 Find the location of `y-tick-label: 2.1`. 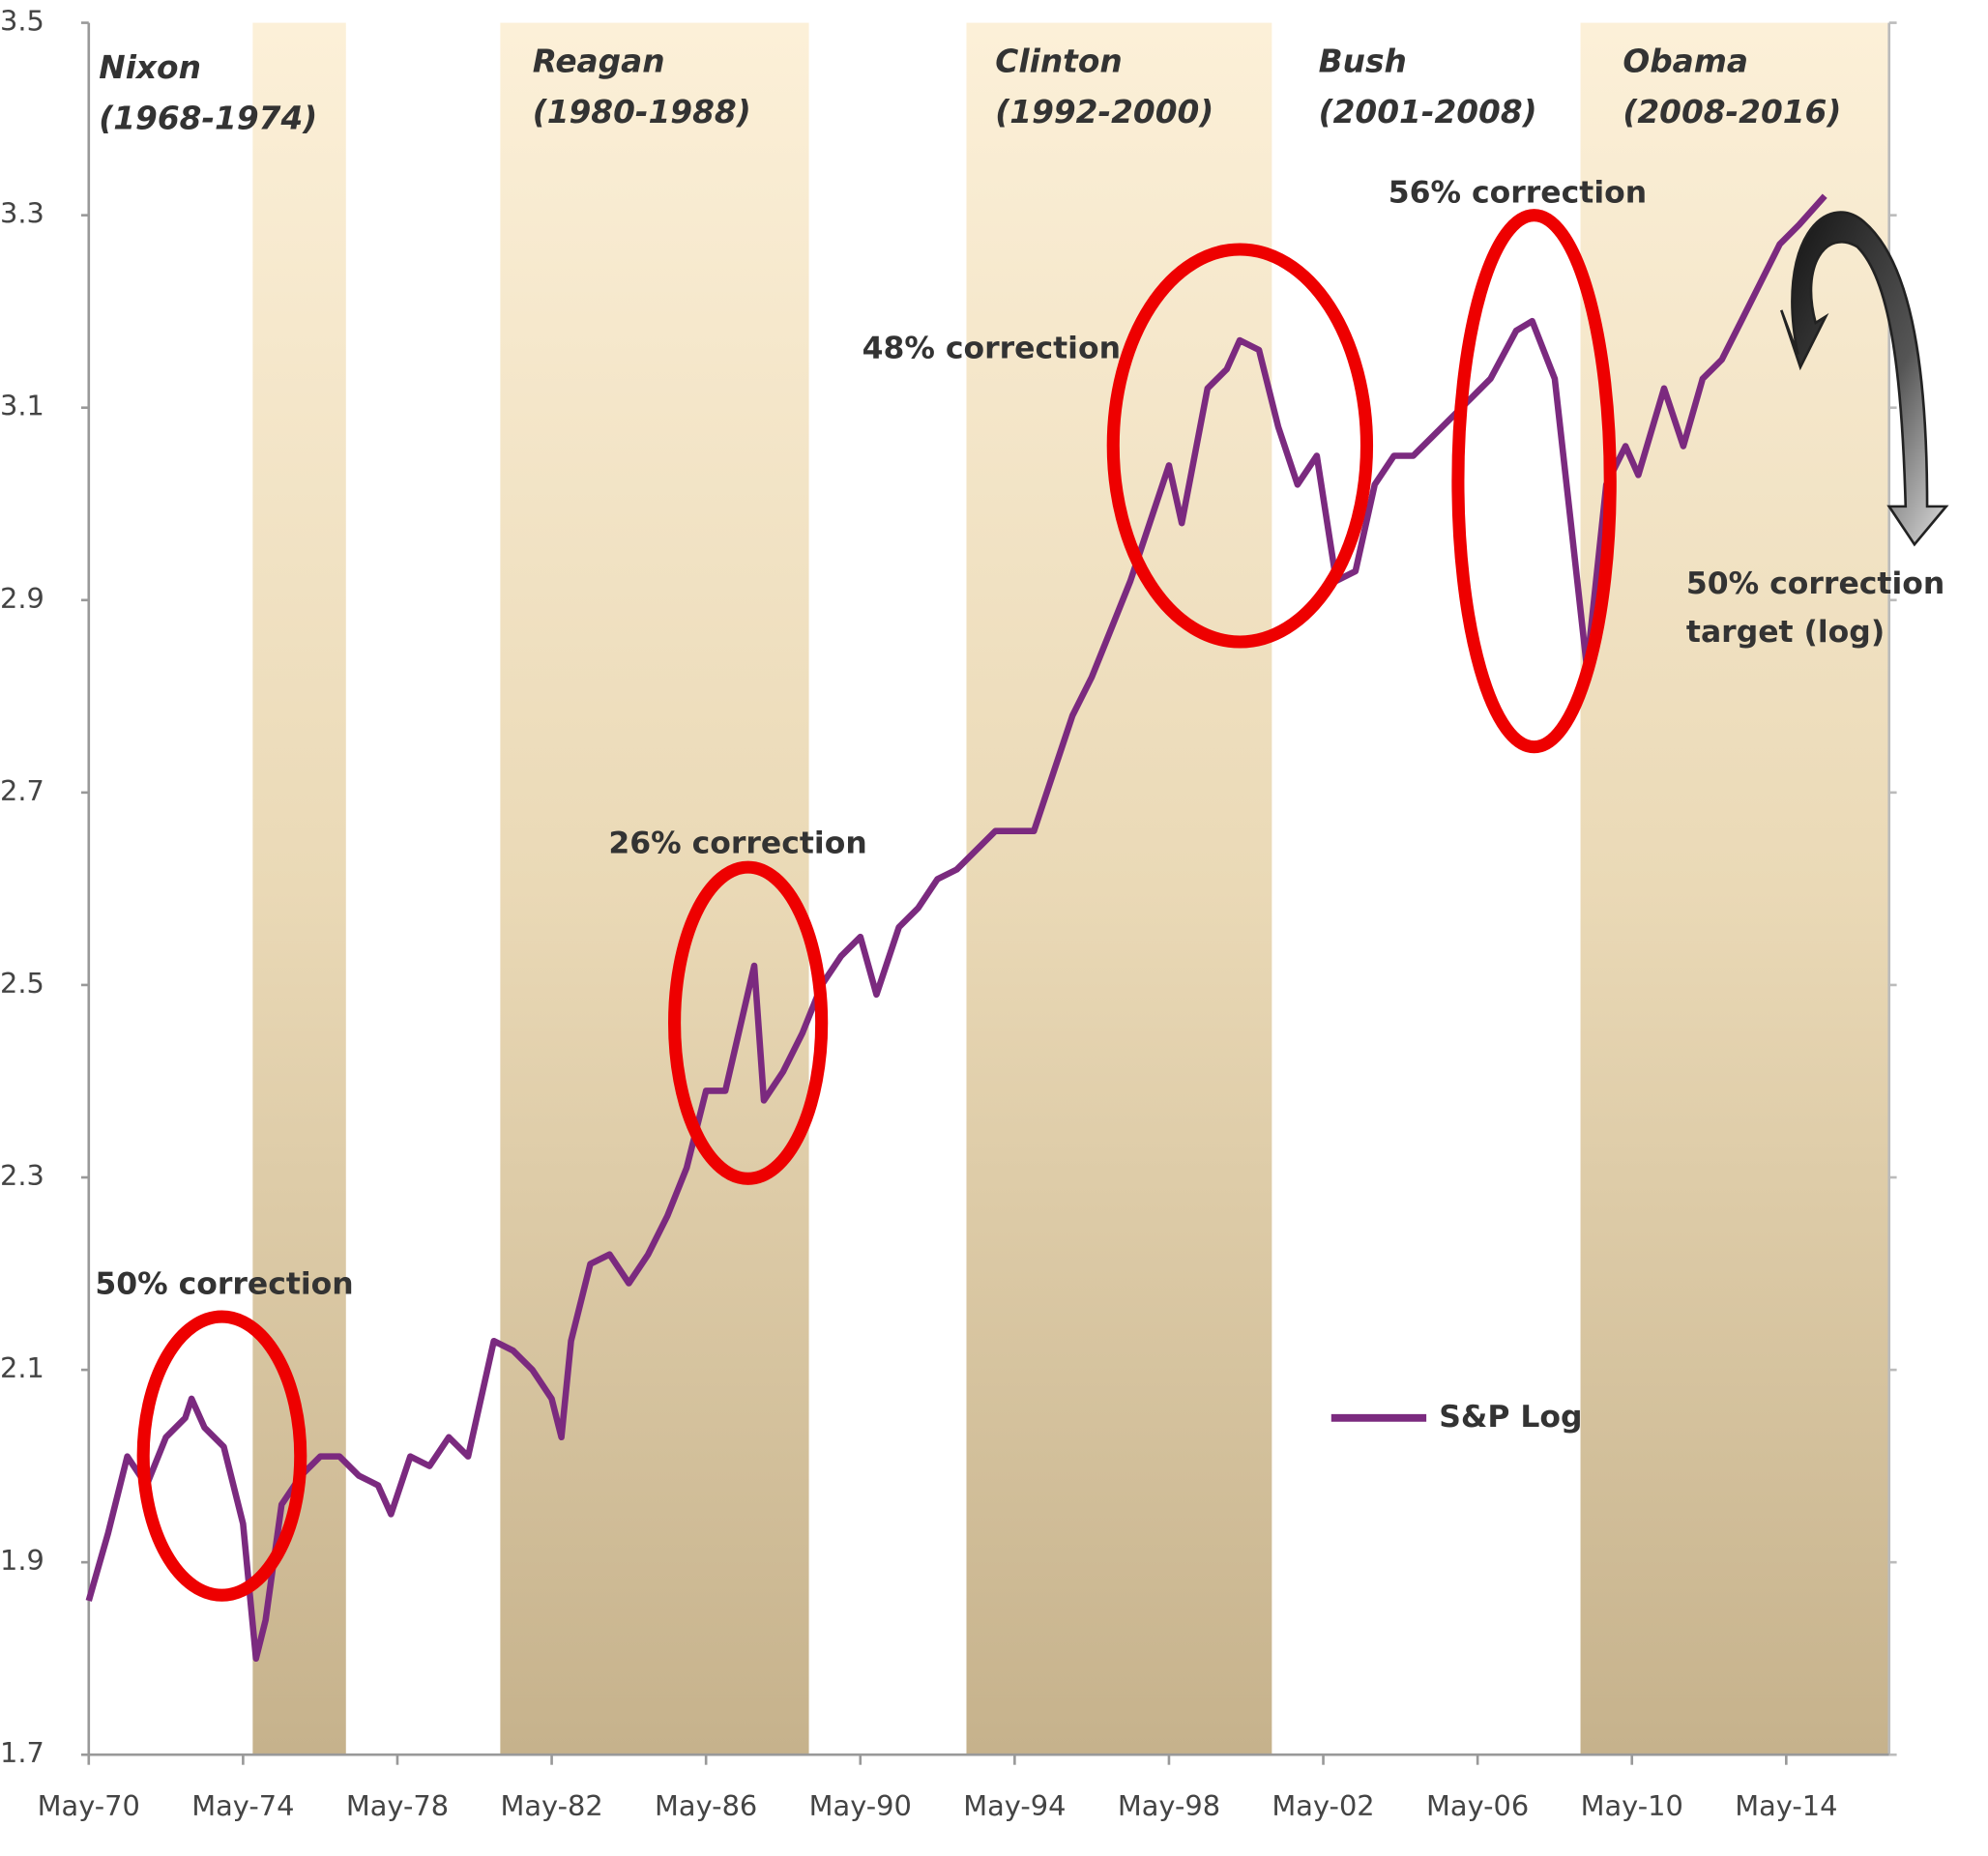

y-tick-label: 2.1 is located at coordinates (22, 1368).